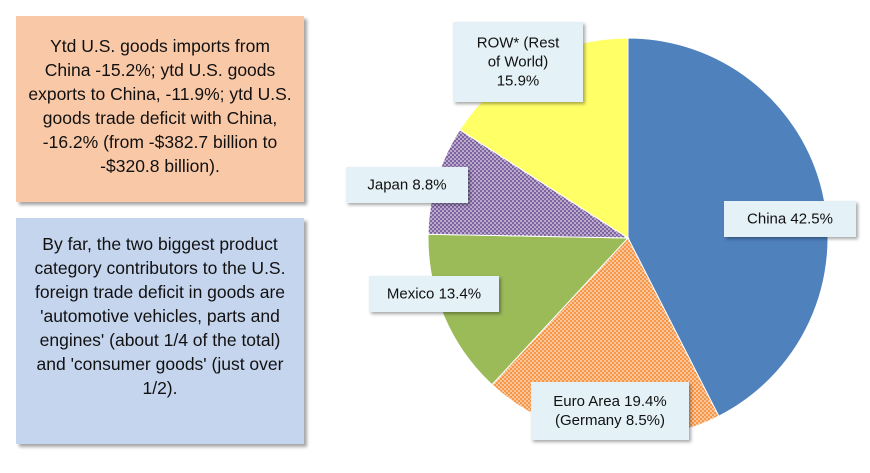 The image size is (870, 473). I want to click on slice-label-row: ROW* (Rest of World) 15.9%, so click(518, 62).